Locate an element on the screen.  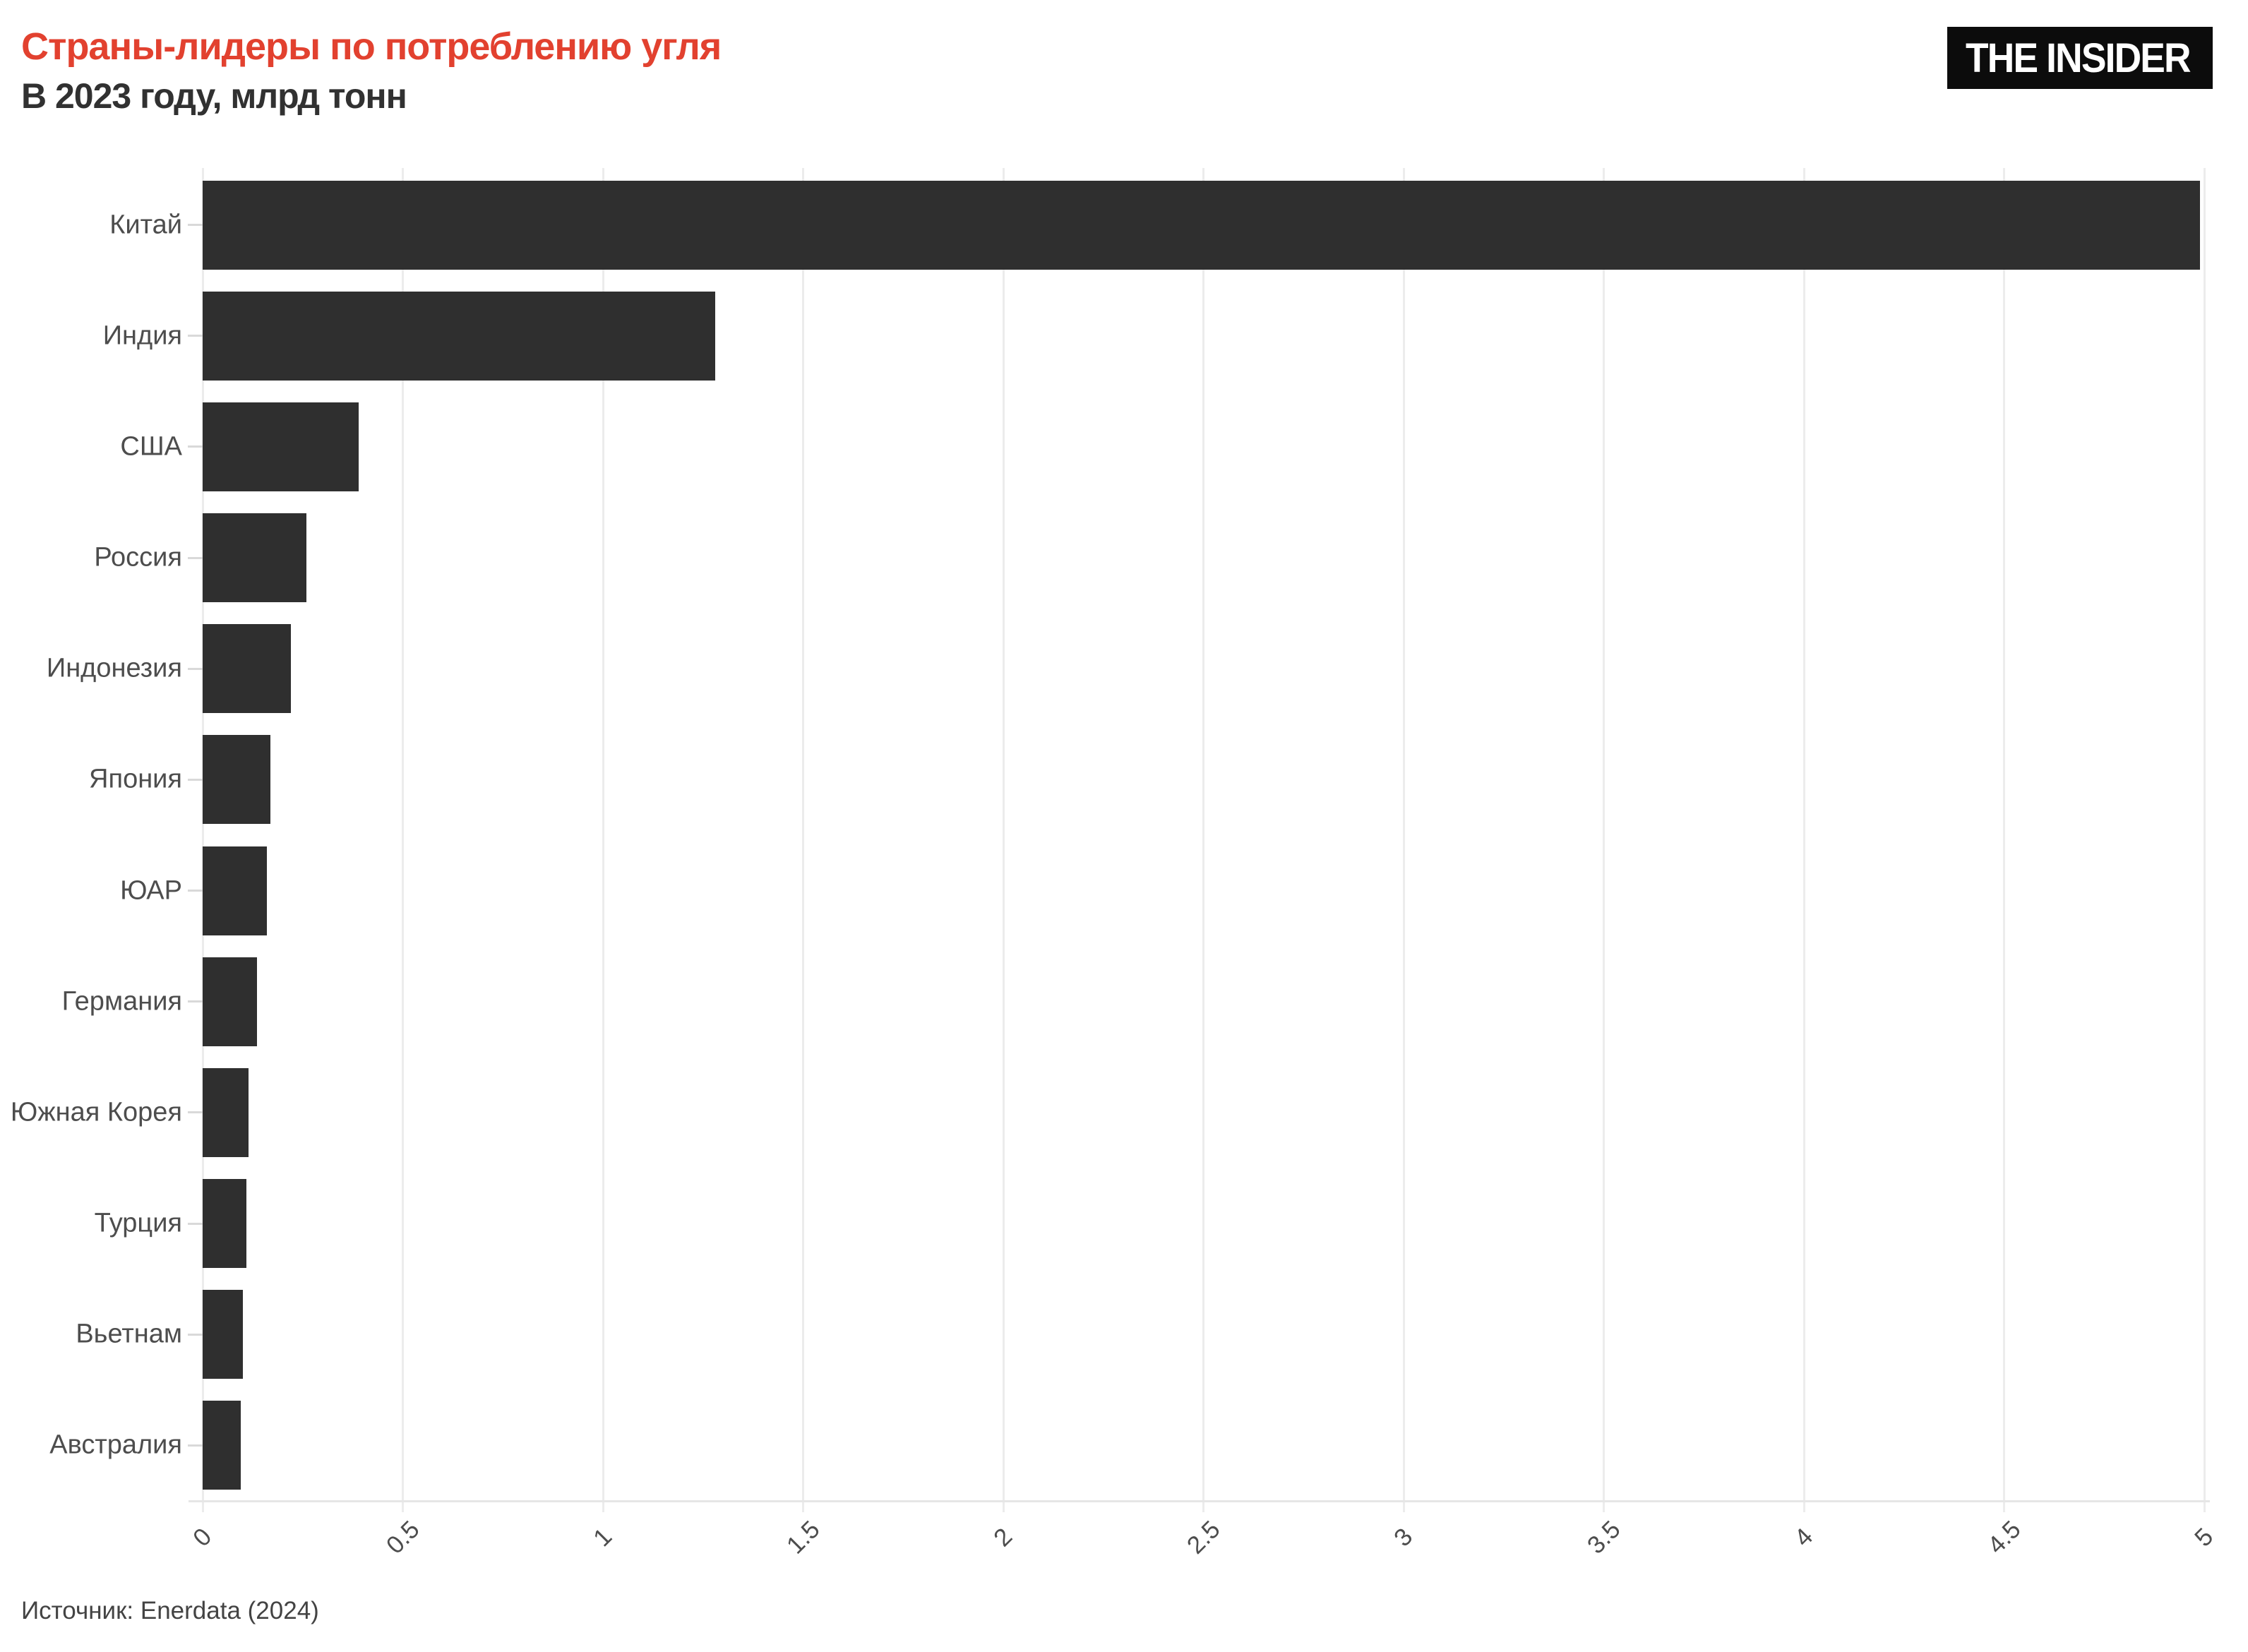
x-axis-tick-label: 5 is located at coordinates (2204, 1537).